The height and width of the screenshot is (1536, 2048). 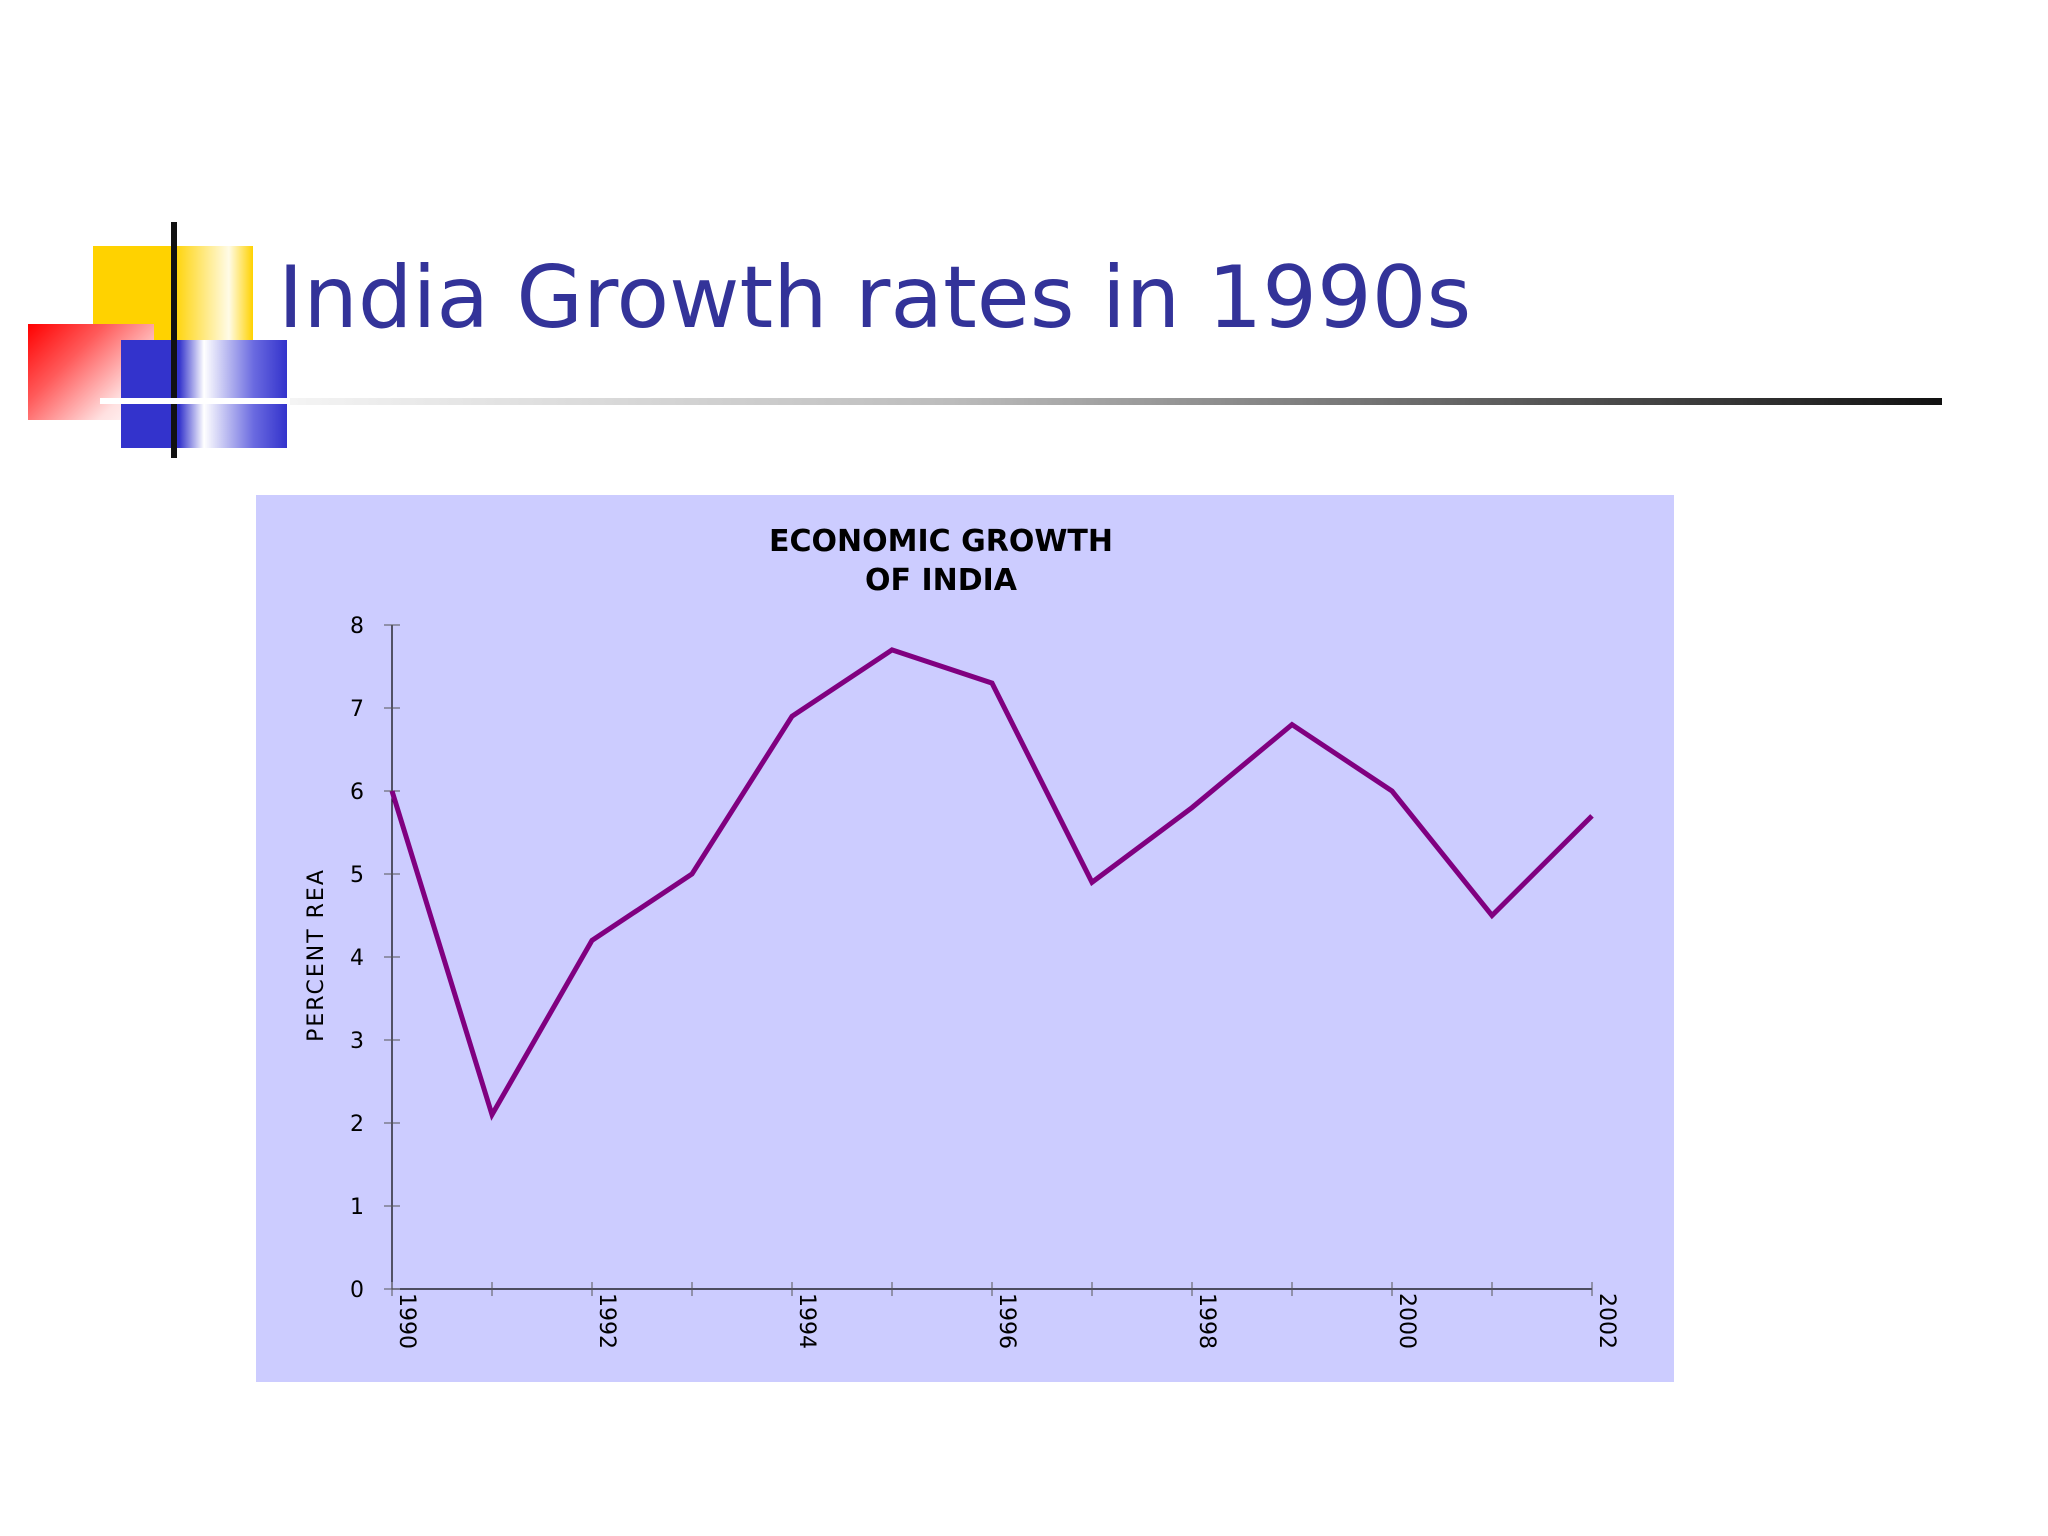 I want to click on x-tick-label: 2002, so click(x=1606, y=1321).